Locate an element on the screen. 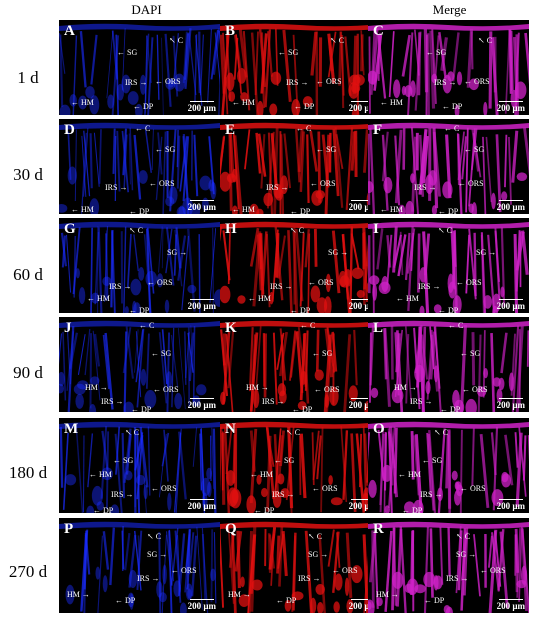  micrograph-panel-a: A 200 µm ↖ C ← SG IRS → ← ORS ← HM ← DP is located at coordinates (139, 67).